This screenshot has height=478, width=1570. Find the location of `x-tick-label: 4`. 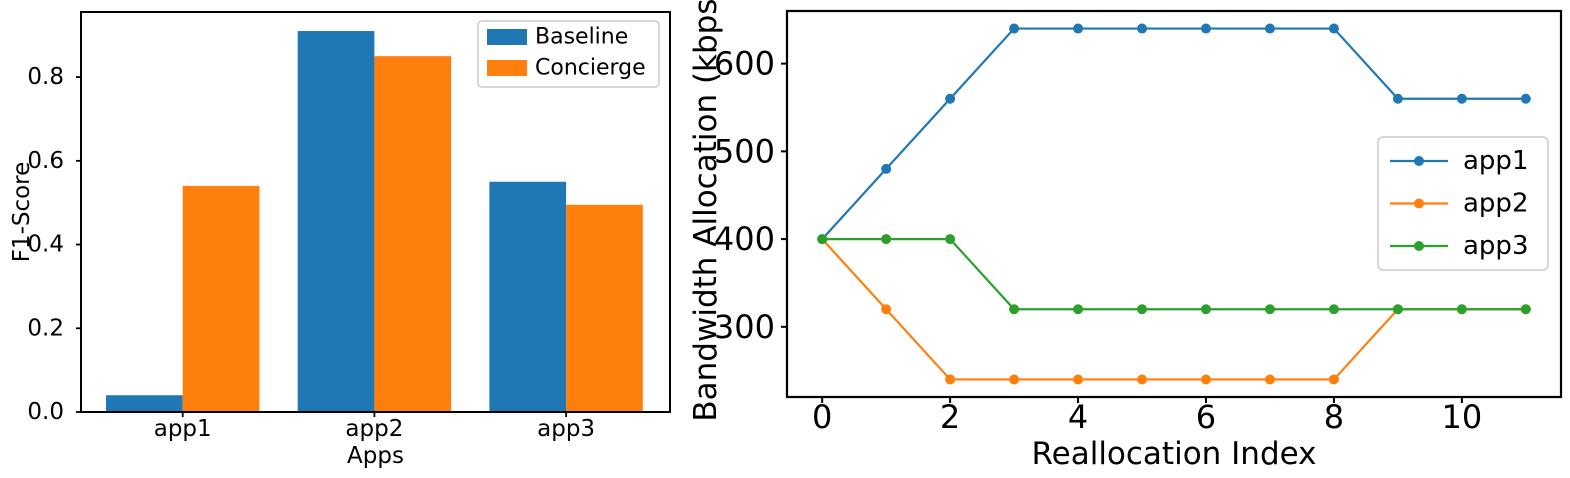

x-tick-label: 4 is located at coordinates (1078, 417).